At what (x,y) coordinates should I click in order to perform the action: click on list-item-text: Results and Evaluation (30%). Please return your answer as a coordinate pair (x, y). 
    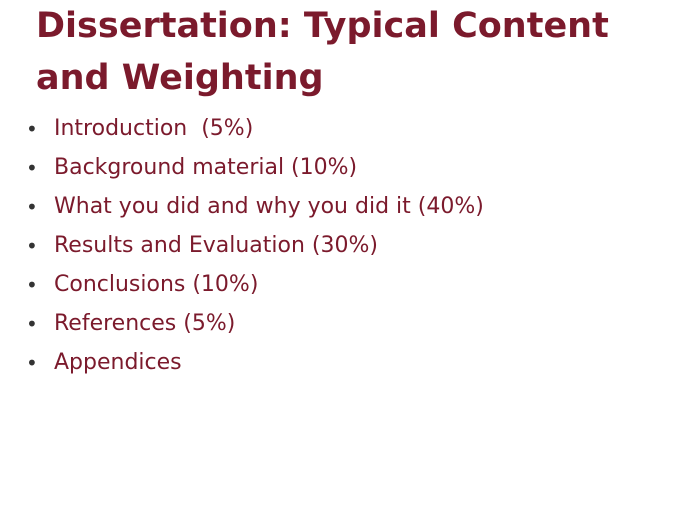
    Looking at the image, I should click on (216, 245).